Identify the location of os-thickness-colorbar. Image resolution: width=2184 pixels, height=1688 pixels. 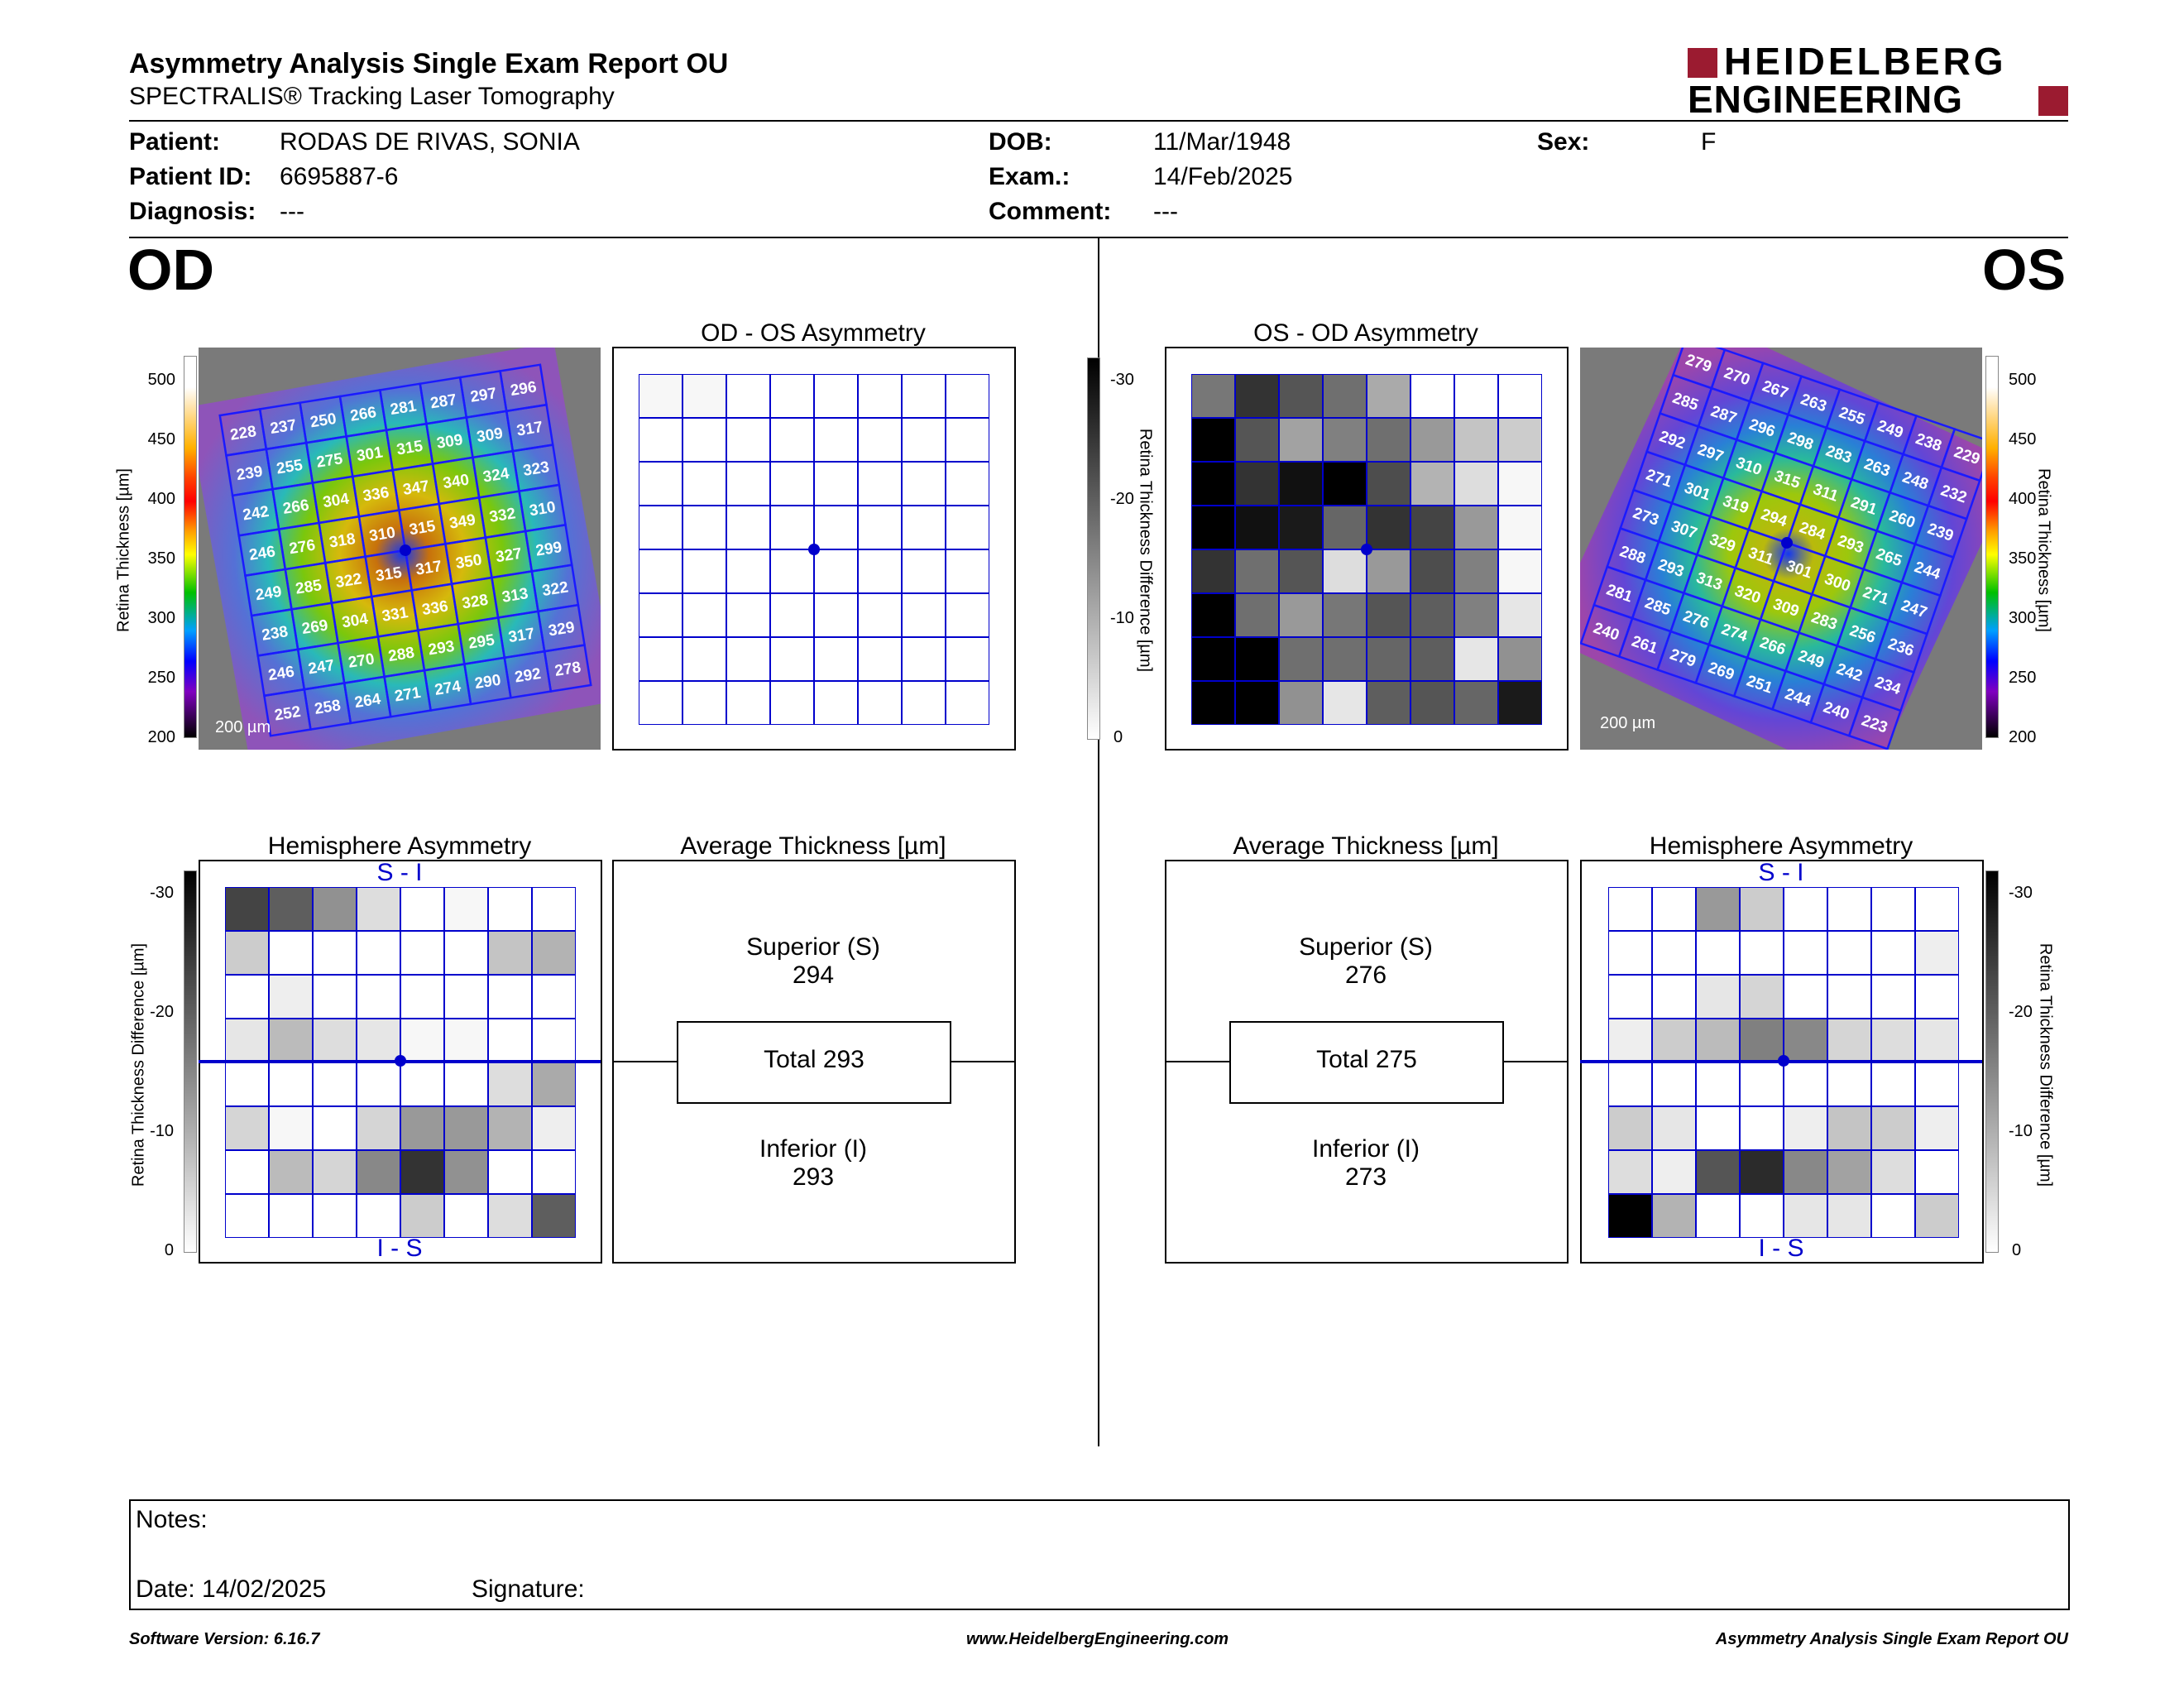
(1992, 547).